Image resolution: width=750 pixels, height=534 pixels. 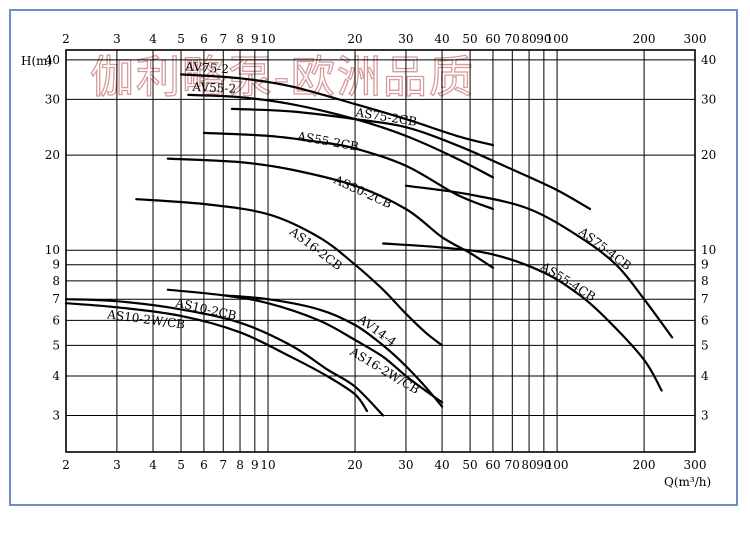 What do you see at coordinates (687, 482) in the screenshot?
I see `x-axis-label: Q(m³/h)` at bounding box center [687, 482].